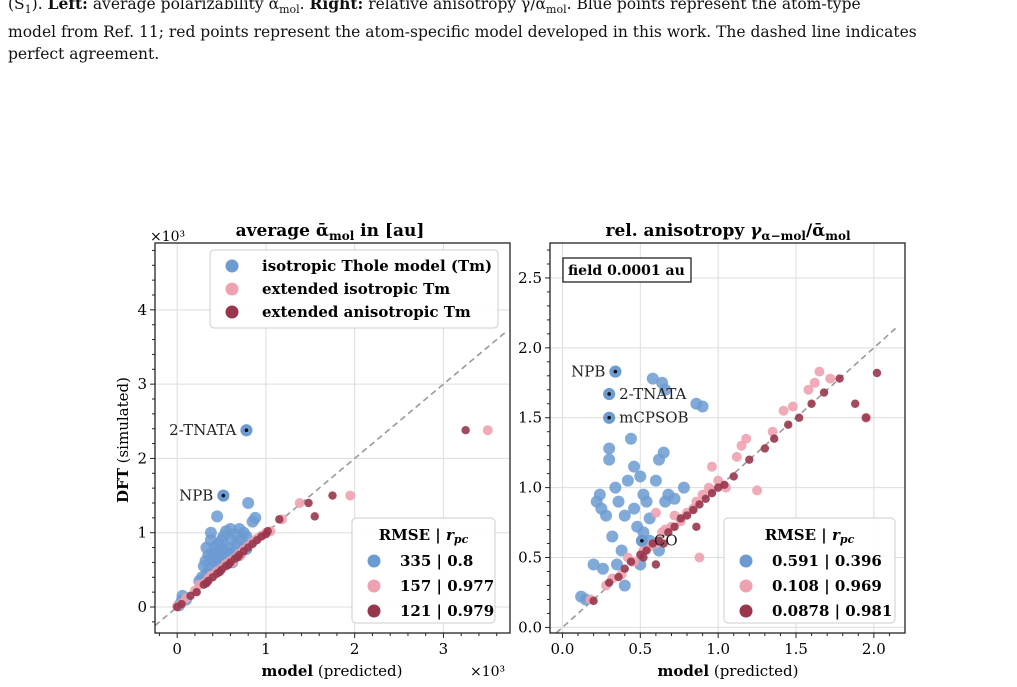  What do you see at coordinates (366, 312) in the screenshot?
I see `legend-entry: extended anisotropic Tm` at bounding box center [366, 312].